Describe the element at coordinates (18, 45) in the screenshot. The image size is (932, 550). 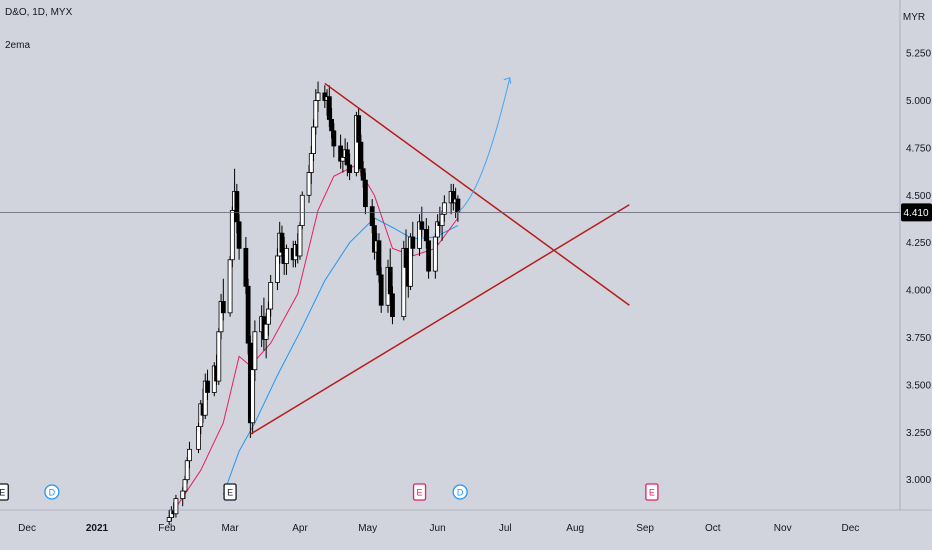
I see `indicator-label: 2ema` at that location.